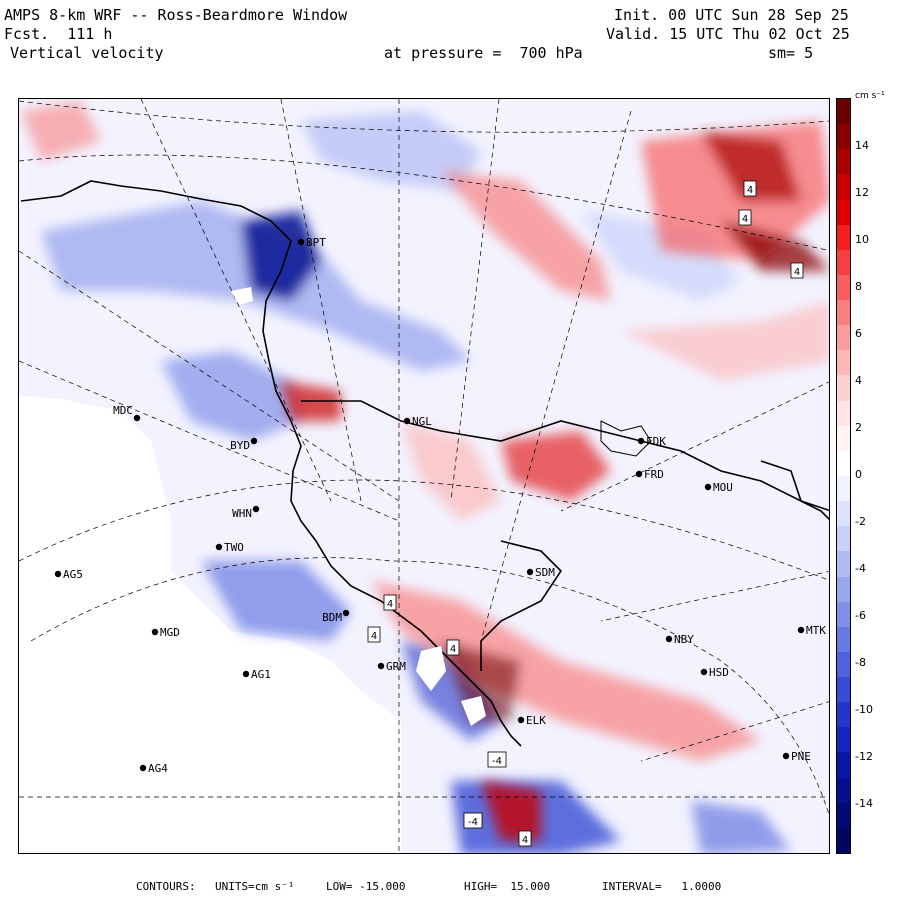 The image size is (900, 900). Describe the element at coordinates (358, 506) in the screenshot. I see `terrain-mask` at that location.